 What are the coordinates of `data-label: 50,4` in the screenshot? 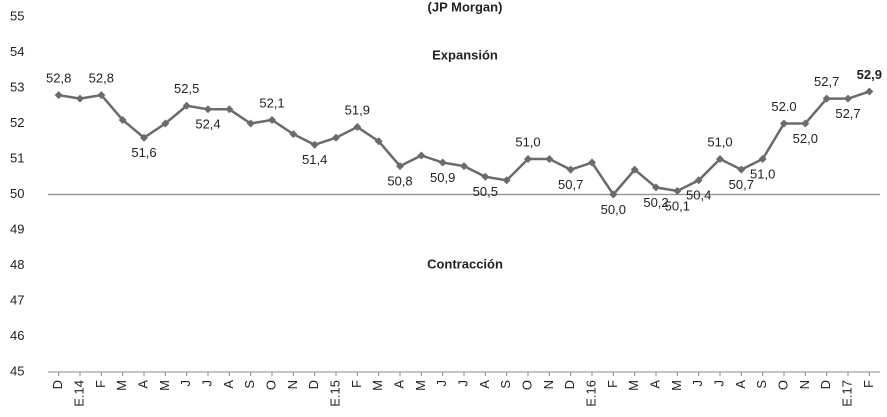 It's located at (698, 195).